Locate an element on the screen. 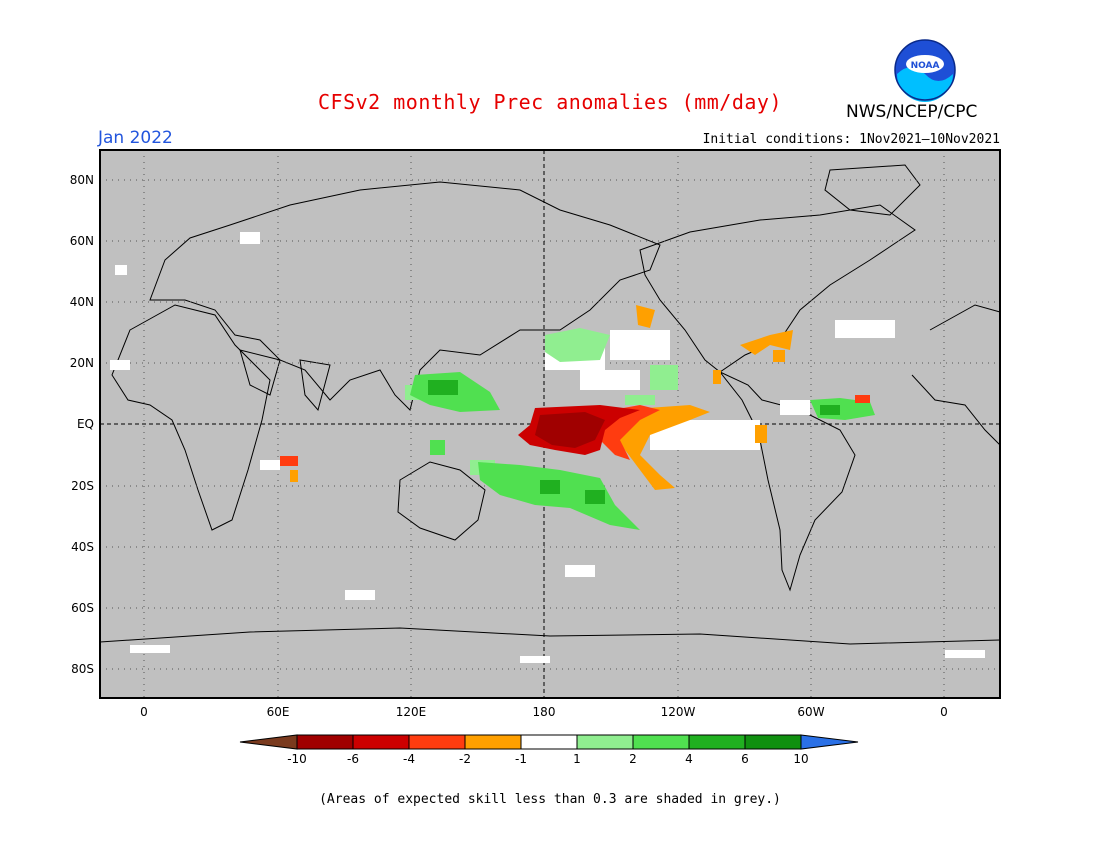 Image resolution: width=1100 pixels, height=850 pixels. lon-label: 120W is located at coordinates (678, 712).